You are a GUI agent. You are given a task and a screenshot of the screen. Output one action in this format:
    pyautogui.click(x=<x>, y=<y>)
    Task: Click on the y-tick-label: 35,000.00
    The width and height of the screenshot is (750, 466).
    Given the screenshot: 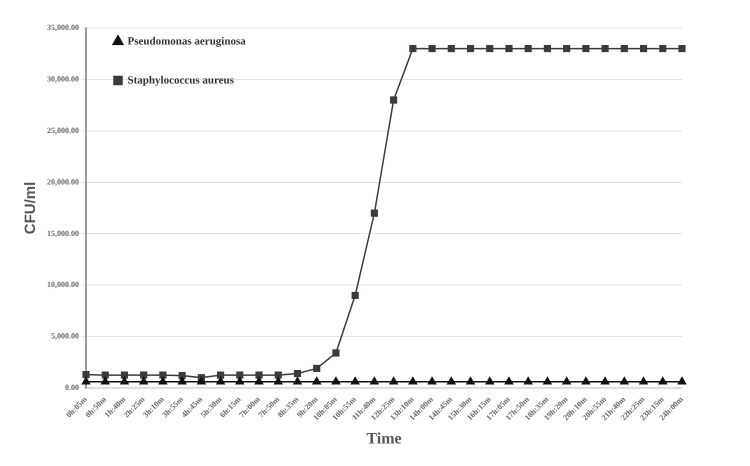 What is the action you would take?
    pyautogui.click(x=63, y=27)
    